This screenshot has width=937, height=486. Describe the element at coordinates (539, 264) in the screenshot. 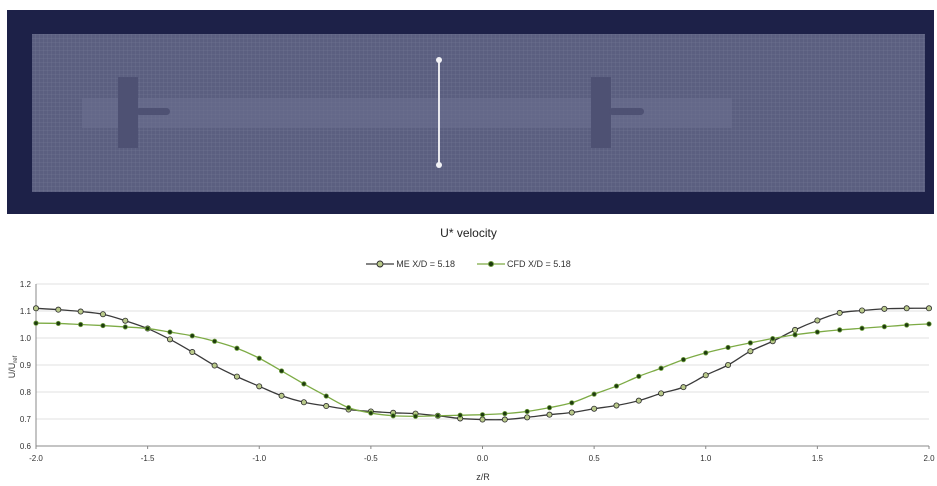

I see `legend-label-cfd: CFD X/D = 5.18` at that location.